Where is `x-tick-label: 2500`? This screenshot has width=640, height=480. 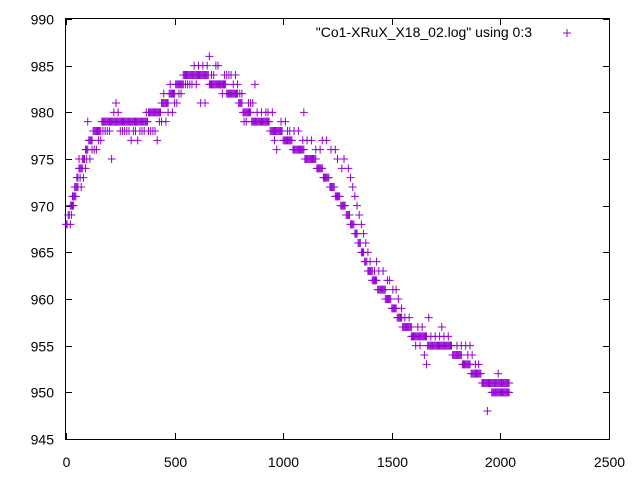 x-tick-label: 2500 is located at coordinates (609, 462).